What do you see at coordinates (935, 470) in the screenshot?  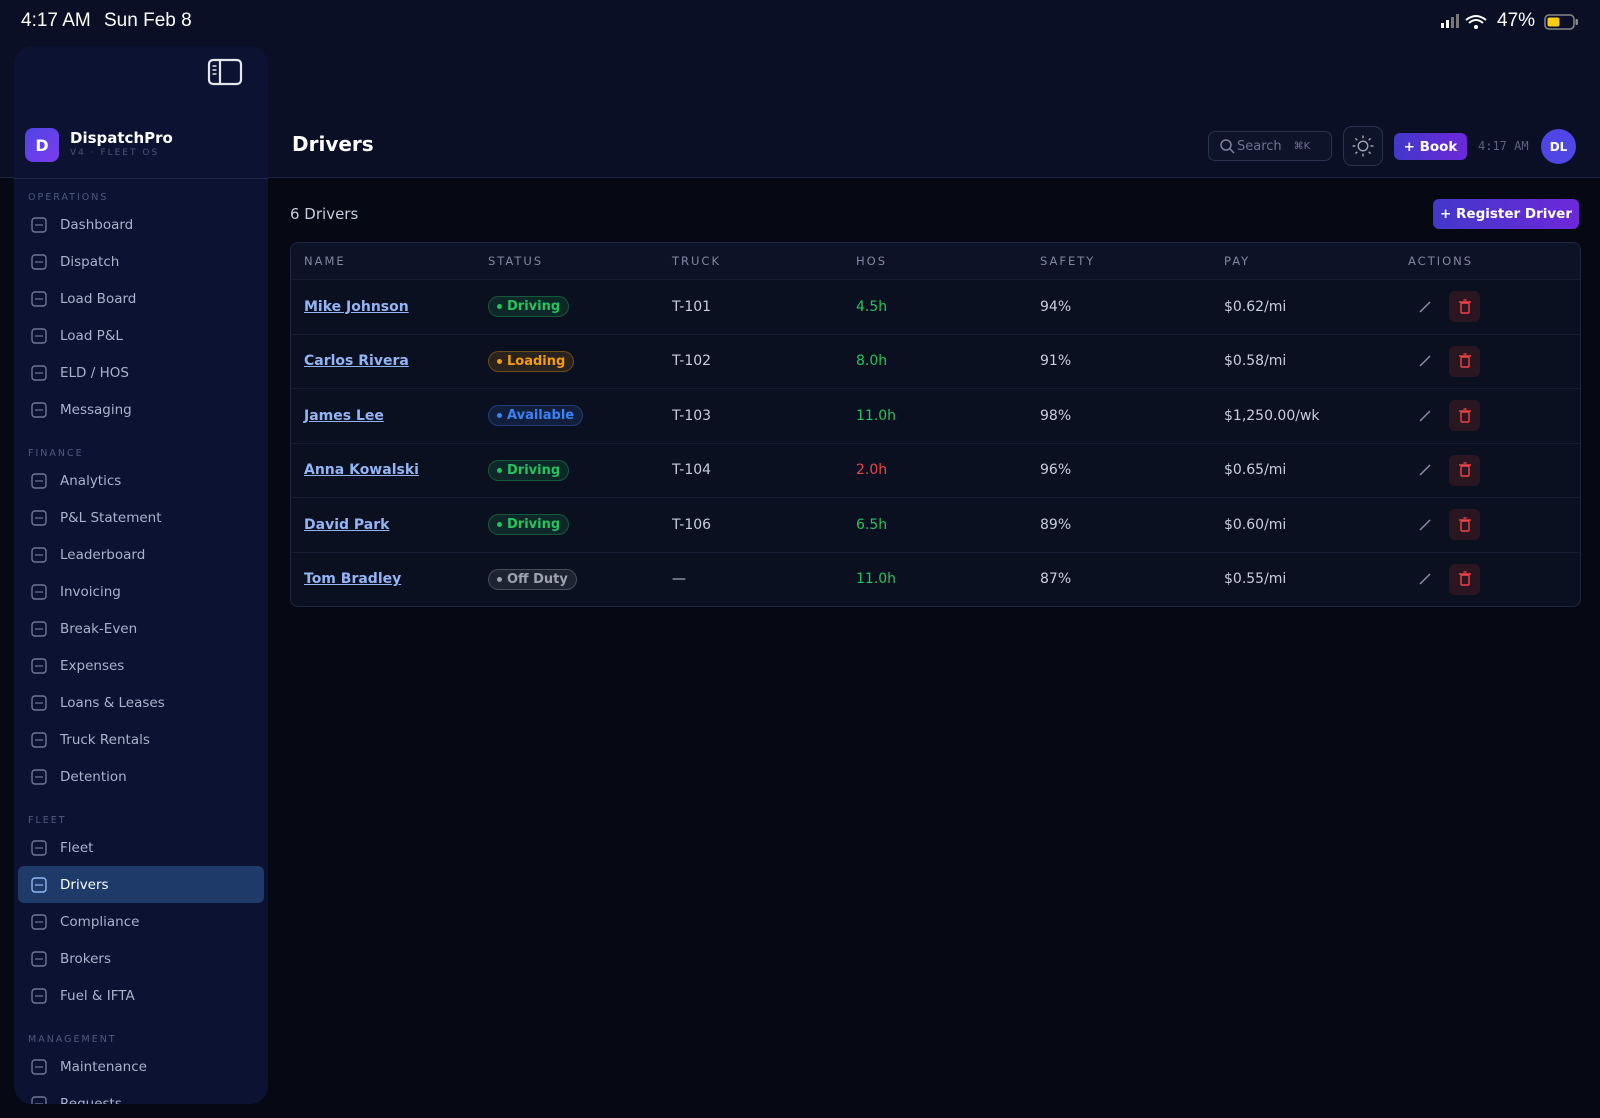 I see `table-row: Anna Kowalski Driving T-104 2.0h 96% $0.65/mi` at bounding box center [935, 470].